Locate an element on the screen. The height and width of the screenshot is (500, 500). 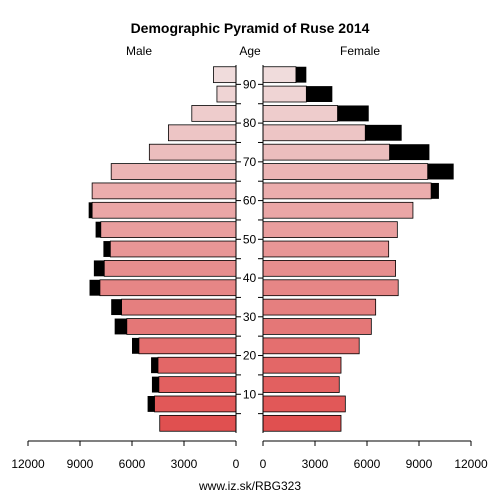
age-tick-label: 20 is located at coordinates (250, 356).